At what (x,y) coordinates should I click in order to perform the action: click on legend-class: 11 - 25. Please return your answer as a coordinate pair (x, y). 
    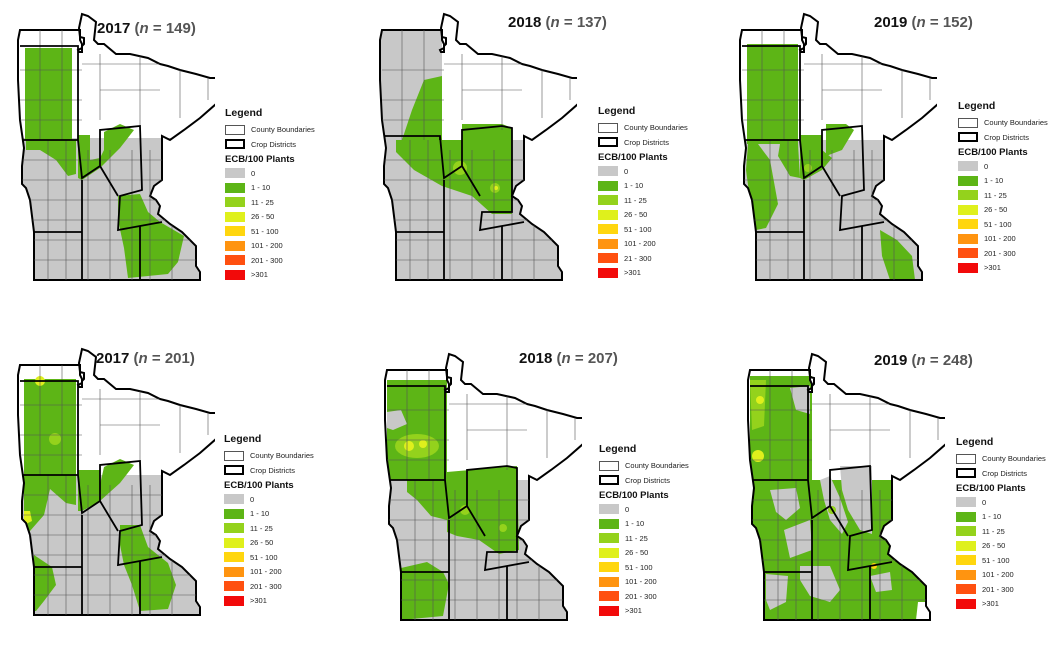
    Looking at the image, I should click on (1008, 531).